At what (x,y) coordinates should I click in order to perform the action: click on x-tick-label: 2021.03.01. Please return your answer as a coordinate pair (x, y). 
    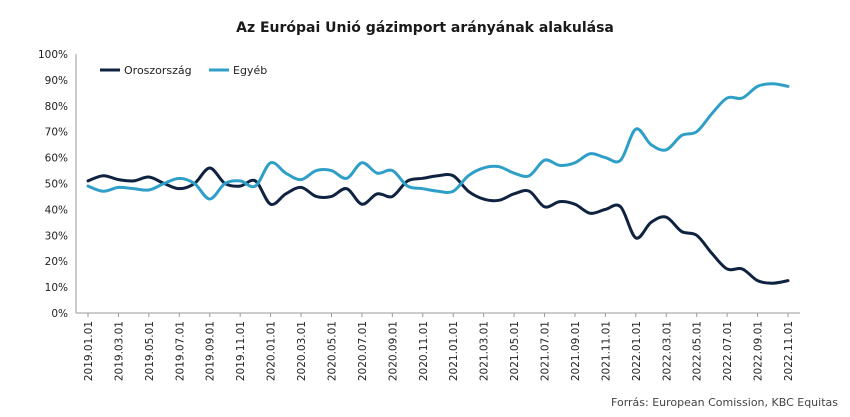
    Looking at the image, I should click on (485, 351).